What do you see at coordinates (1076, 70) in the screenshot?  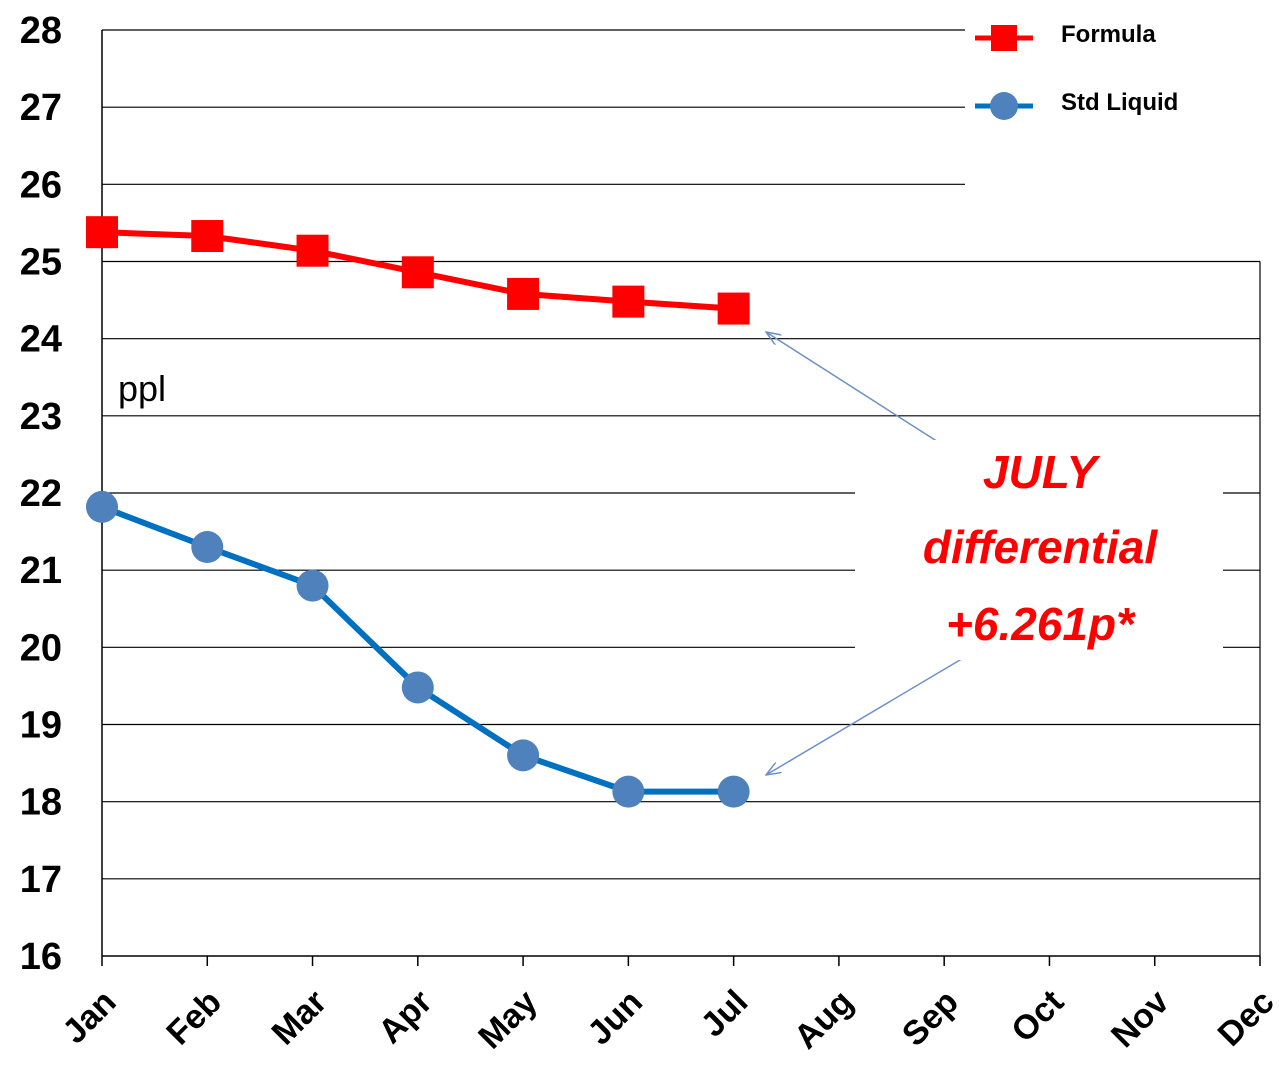 I see `legend: Formula Std Liquid` at bounding box center [1076, 70].